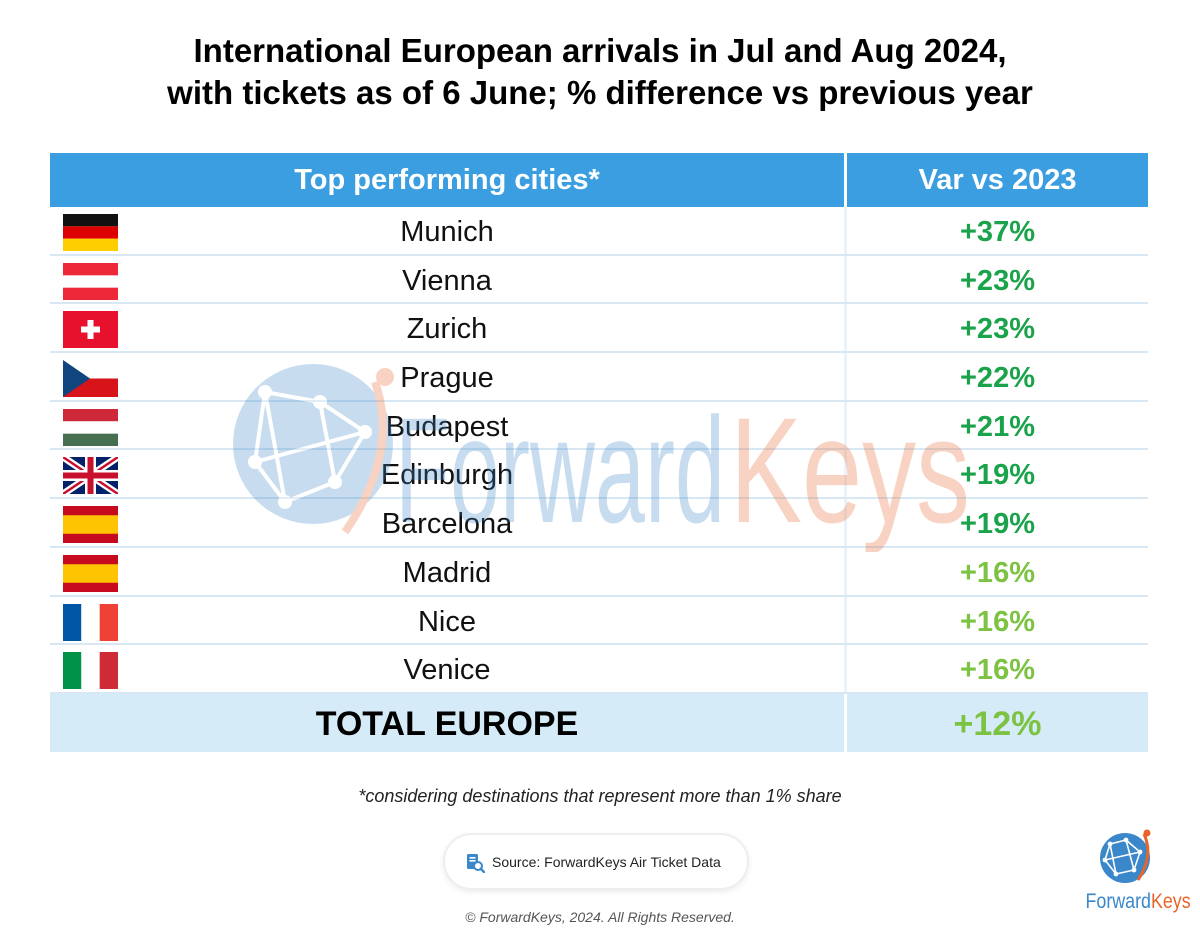  I want to click on total-divider, so click(845, 722).